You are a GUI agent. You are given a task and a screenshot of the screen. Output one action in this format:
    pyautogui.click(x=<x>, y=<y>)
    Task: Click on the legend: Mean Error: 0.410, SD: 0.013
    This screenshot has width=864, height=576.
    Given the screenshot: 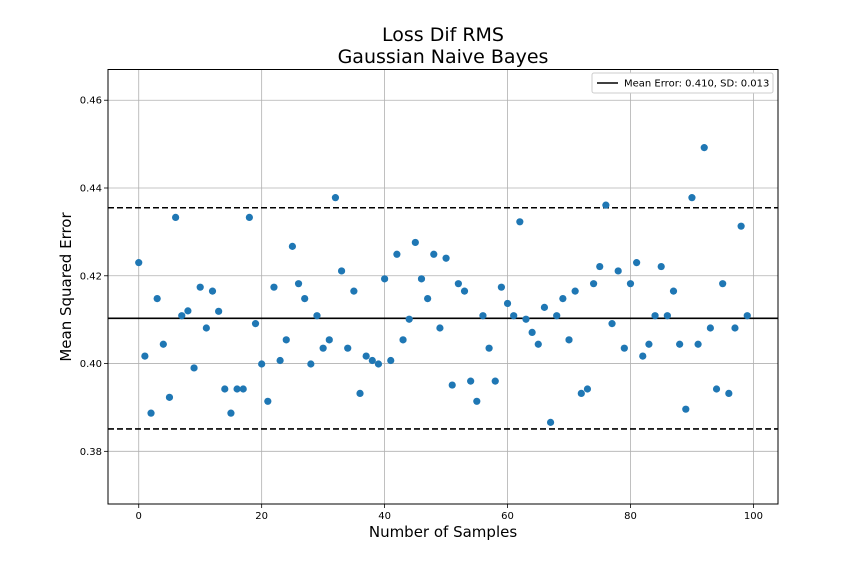 What is the action you would take?
    pyautogui.click(x=682, y=83)
    